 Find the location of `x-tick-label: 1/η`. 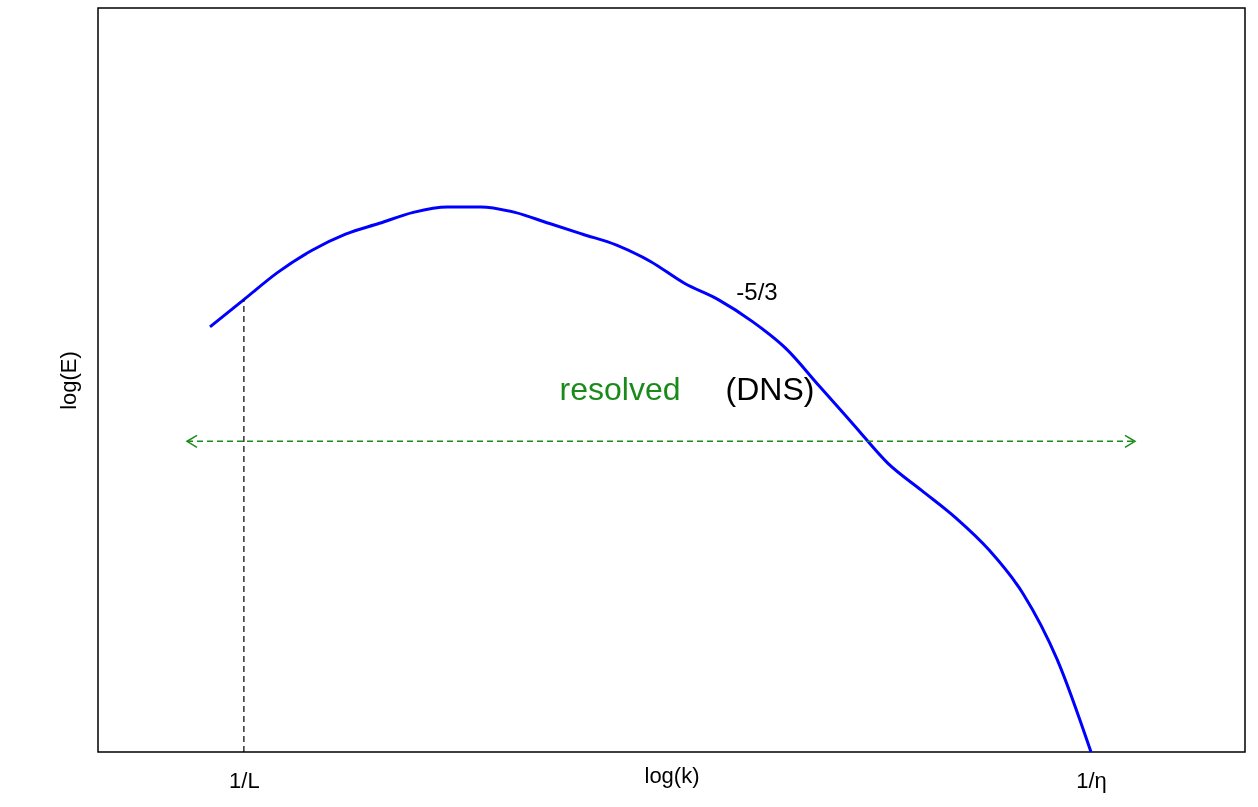

x-tick-label: 1/η is located at coordinates (1091, 780).